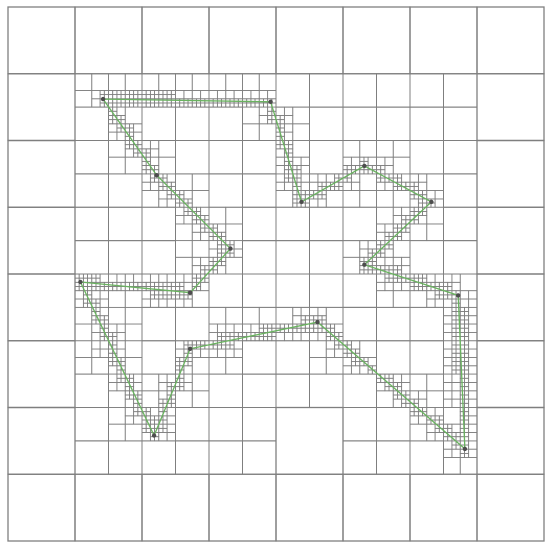 The image size is (552, 548). Describe the element at coordinates (510, 507) in the screenshot. I see `quadtree-cell` at that location.